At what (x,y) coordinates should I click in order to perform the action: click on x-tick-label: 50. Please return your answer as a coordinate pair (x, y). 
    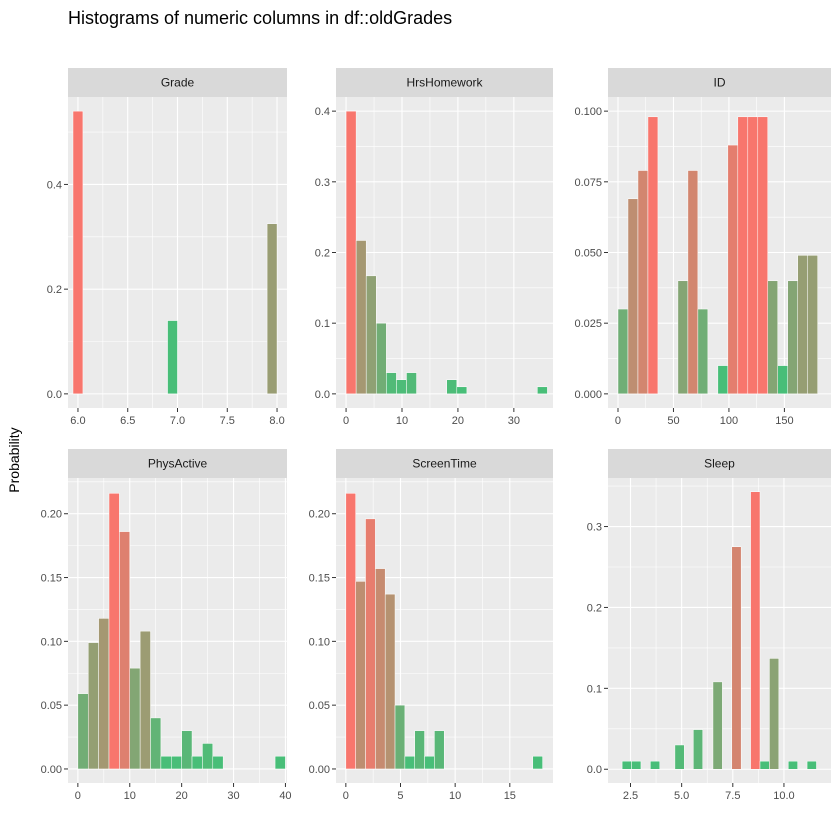
    Looking at the image, I should click on (673, 421).